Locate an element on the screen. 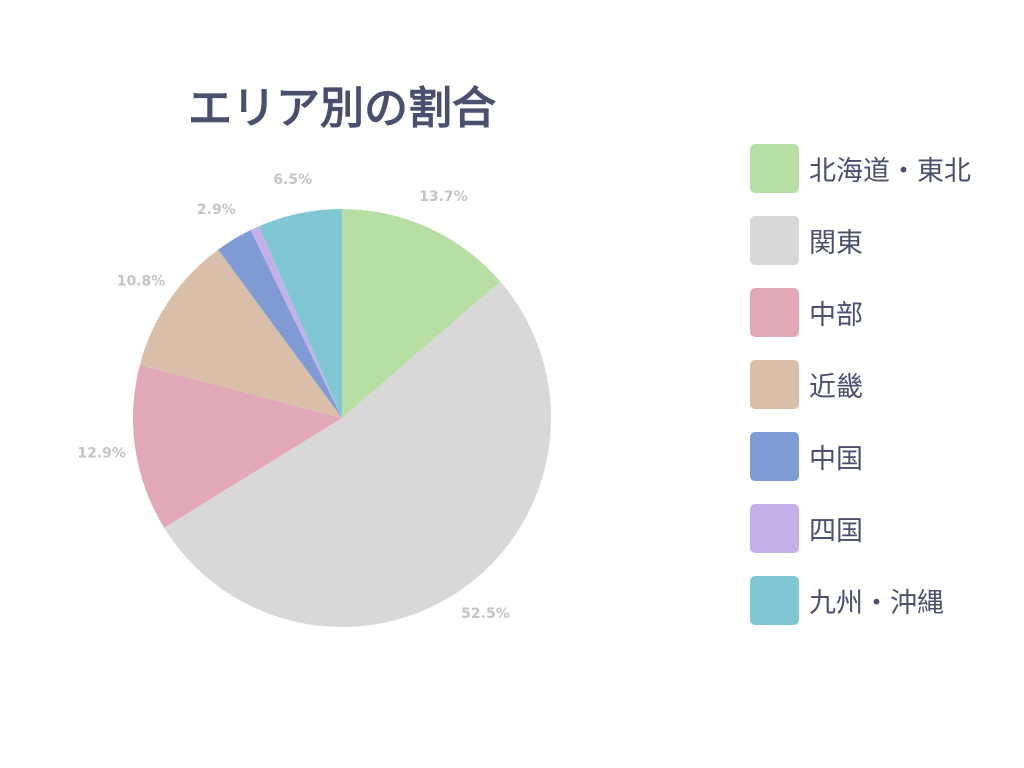 The image size is (1024, 768). legend-item-4: 近畿 is located at coordinates (860, 384).